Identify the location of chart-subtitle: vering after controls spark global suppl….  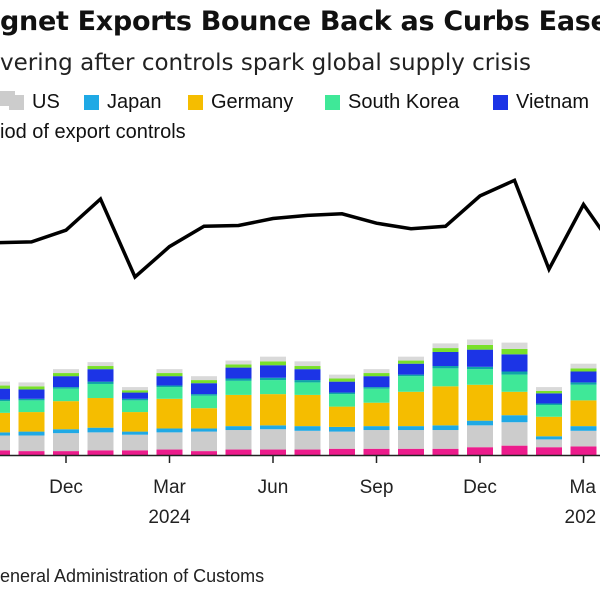
(265, 63).